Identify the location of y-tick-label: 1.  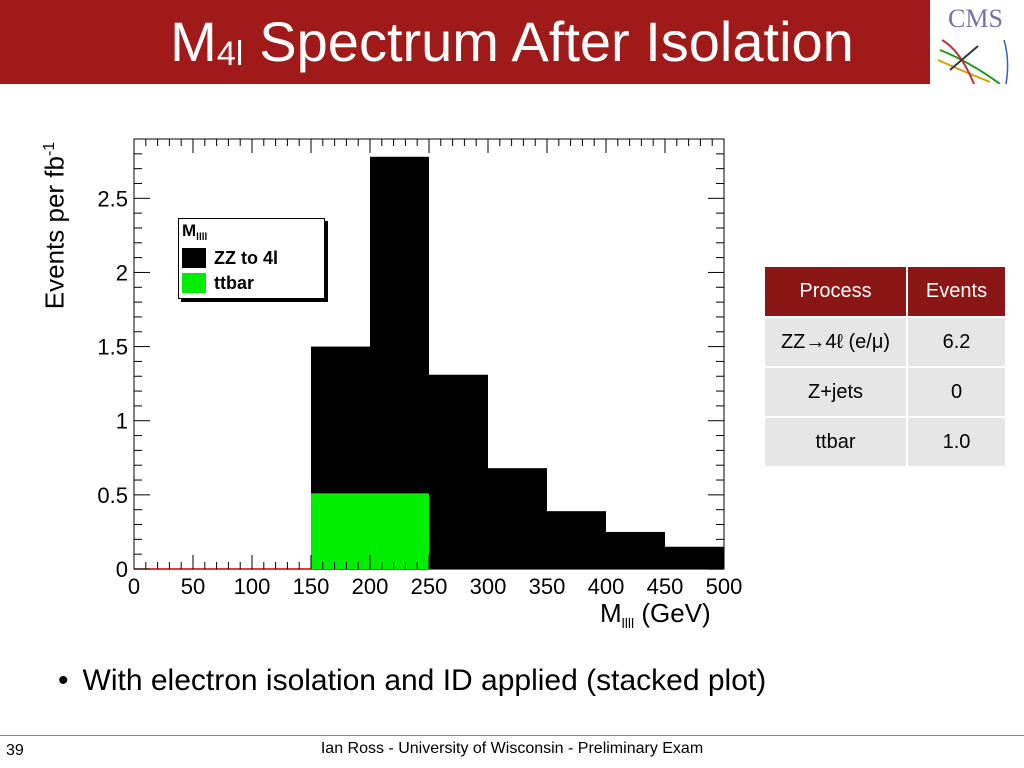
(122, 421).